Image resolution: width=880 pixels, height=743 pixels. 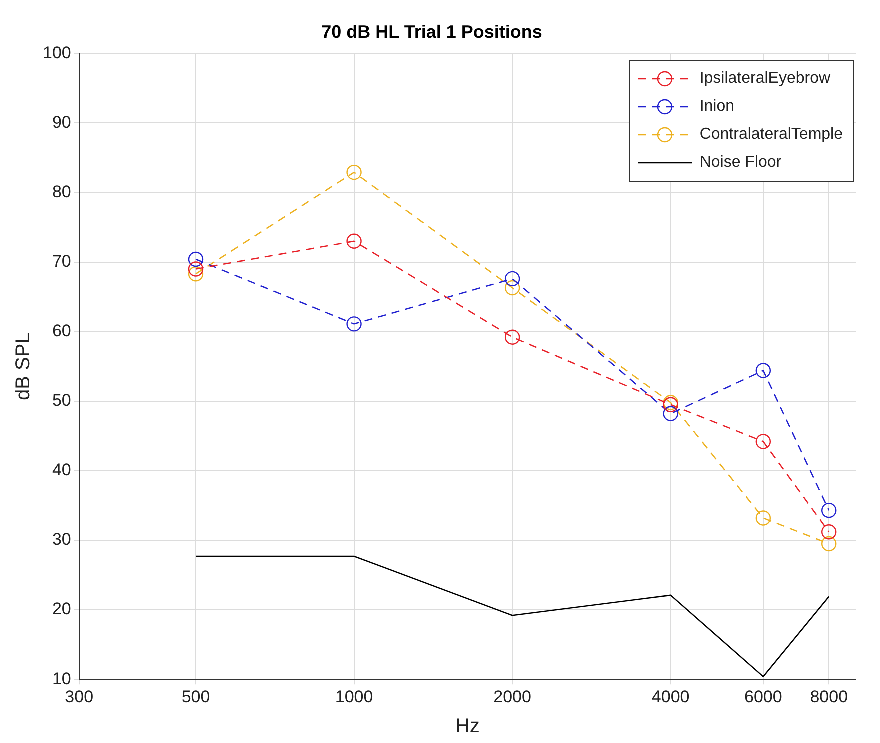 What do you see at coordinates (741, 163) in the screenshot?
I see `legend-label: Noise Floor` at bounding box center [741, 163].